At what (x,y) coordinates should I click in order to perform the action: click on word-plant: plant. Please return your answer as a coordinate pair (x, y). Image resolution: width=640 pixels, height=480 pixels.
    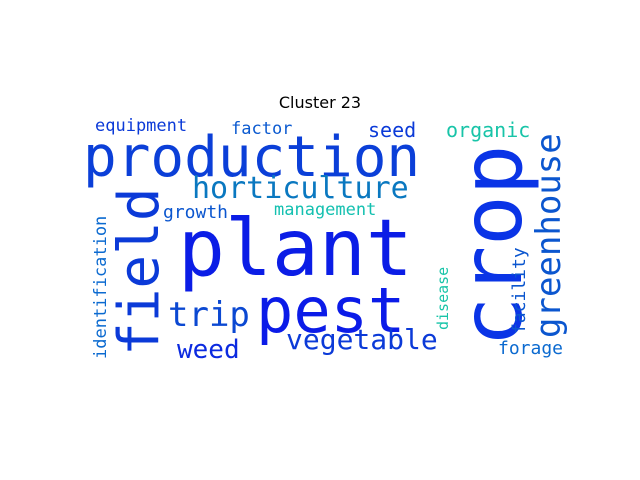
    Looking at the image, I should click on (295, 249).